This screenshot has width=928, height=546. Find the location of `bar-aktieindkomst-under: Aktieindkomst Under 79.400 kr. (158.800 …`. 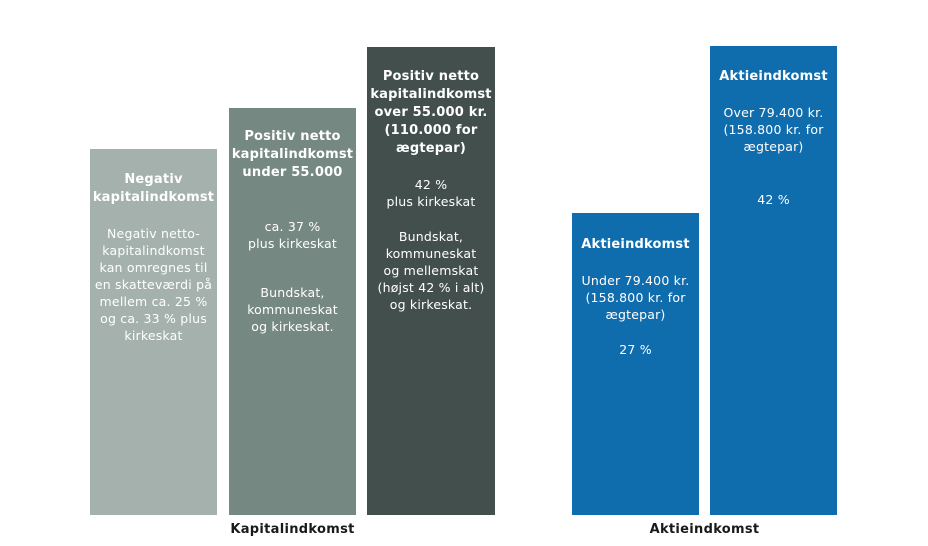

bar-aktieindkomst-under: Aktieindkomst Under 79.400 kr. (158.800 … is located at coordinates (635, 364).